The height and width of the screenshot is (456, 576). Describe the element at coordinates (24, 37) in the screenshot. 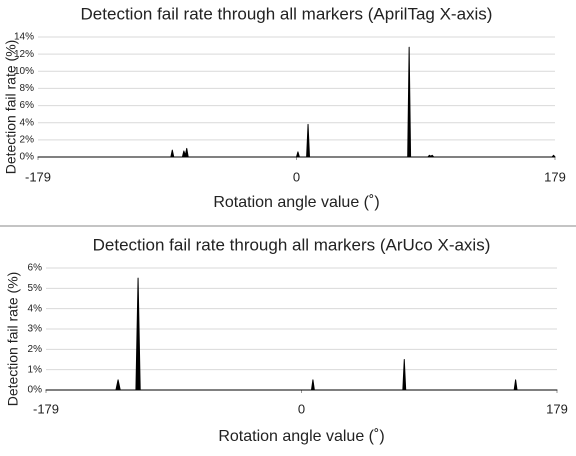

I see `y-tick-label: 14%` at that location.